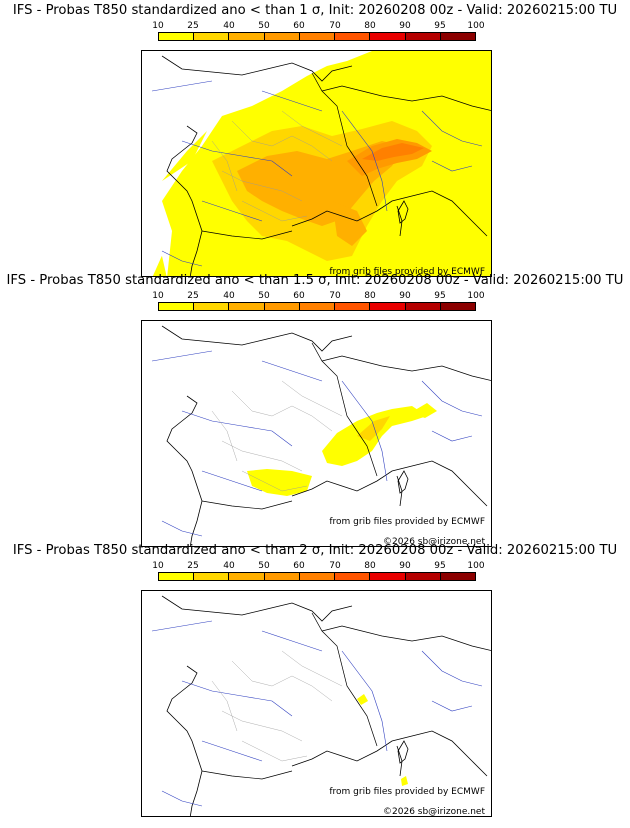  Describe the element at coordinates (423, 410) in the screenshot. I see `prob-area-10-alps` at that location.